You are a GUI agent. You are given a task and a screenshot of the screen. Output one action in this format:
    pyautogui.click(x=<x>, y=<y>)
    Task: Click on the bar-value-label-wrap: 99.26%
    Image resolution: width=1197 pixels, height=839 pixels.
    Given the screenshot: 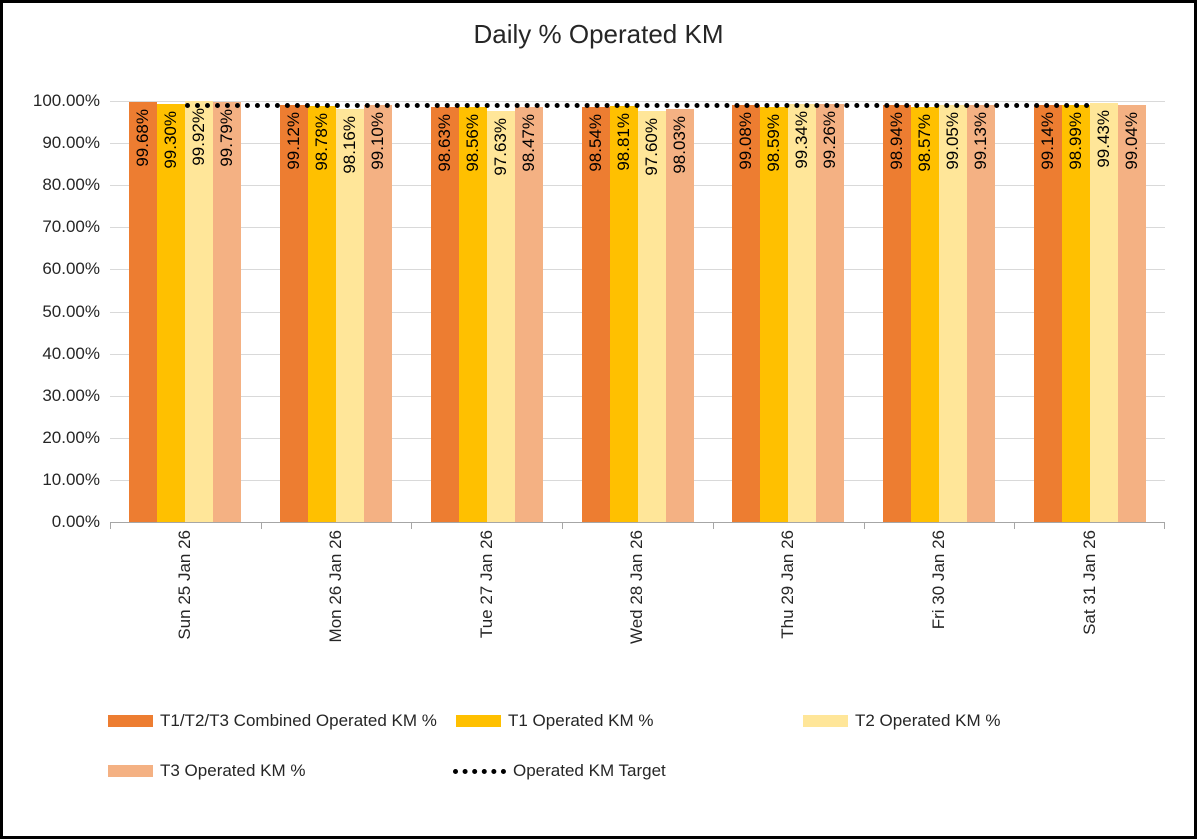 What is the action you would take?
    pyautogui.click(x=830, y=140)
    